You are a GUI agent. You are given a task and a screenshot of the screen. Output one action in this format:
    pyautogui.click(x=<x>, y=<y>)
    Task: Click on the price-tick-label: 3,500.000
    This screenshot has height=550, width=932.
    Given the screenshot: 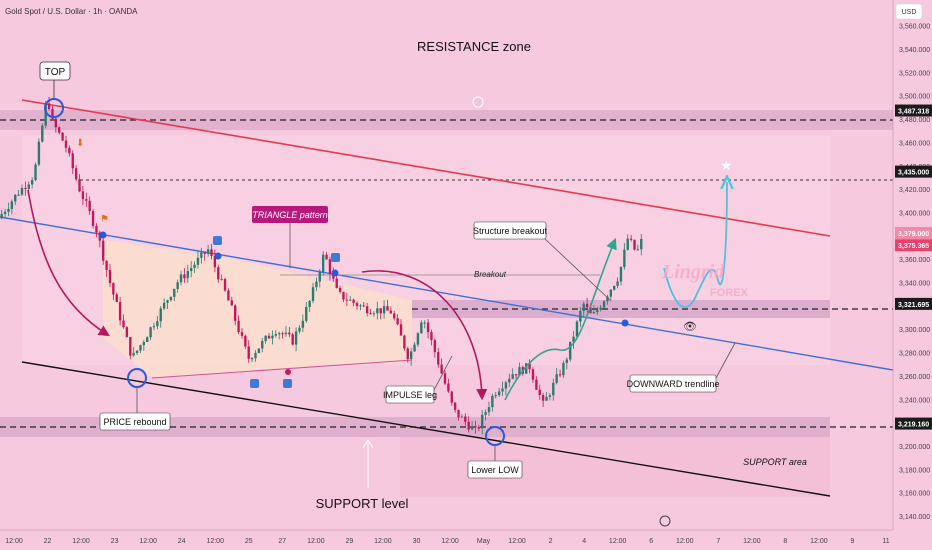 What is the action you would take?
    pyautogui.click(x=914, y=97)
    